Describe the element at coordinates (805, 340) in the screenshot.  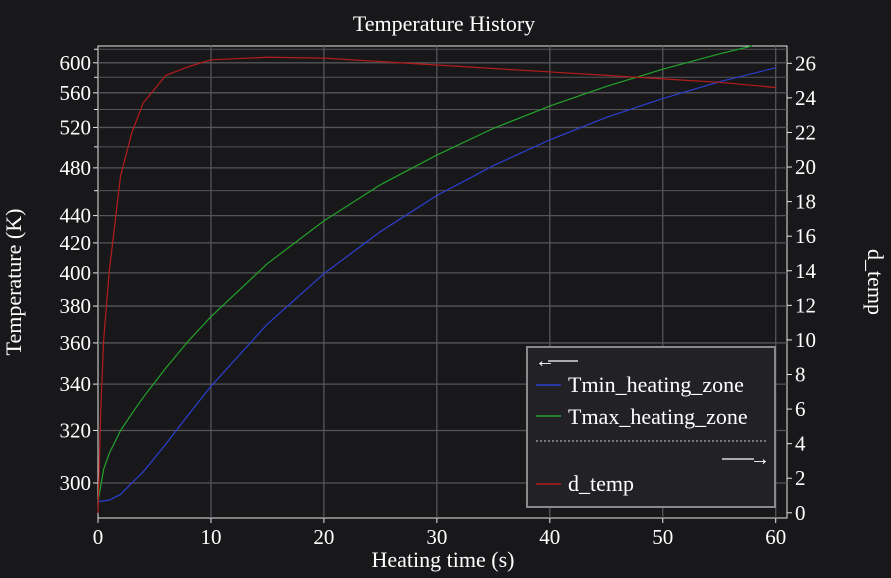
I see `y-right-tick-label: 10` at that location.